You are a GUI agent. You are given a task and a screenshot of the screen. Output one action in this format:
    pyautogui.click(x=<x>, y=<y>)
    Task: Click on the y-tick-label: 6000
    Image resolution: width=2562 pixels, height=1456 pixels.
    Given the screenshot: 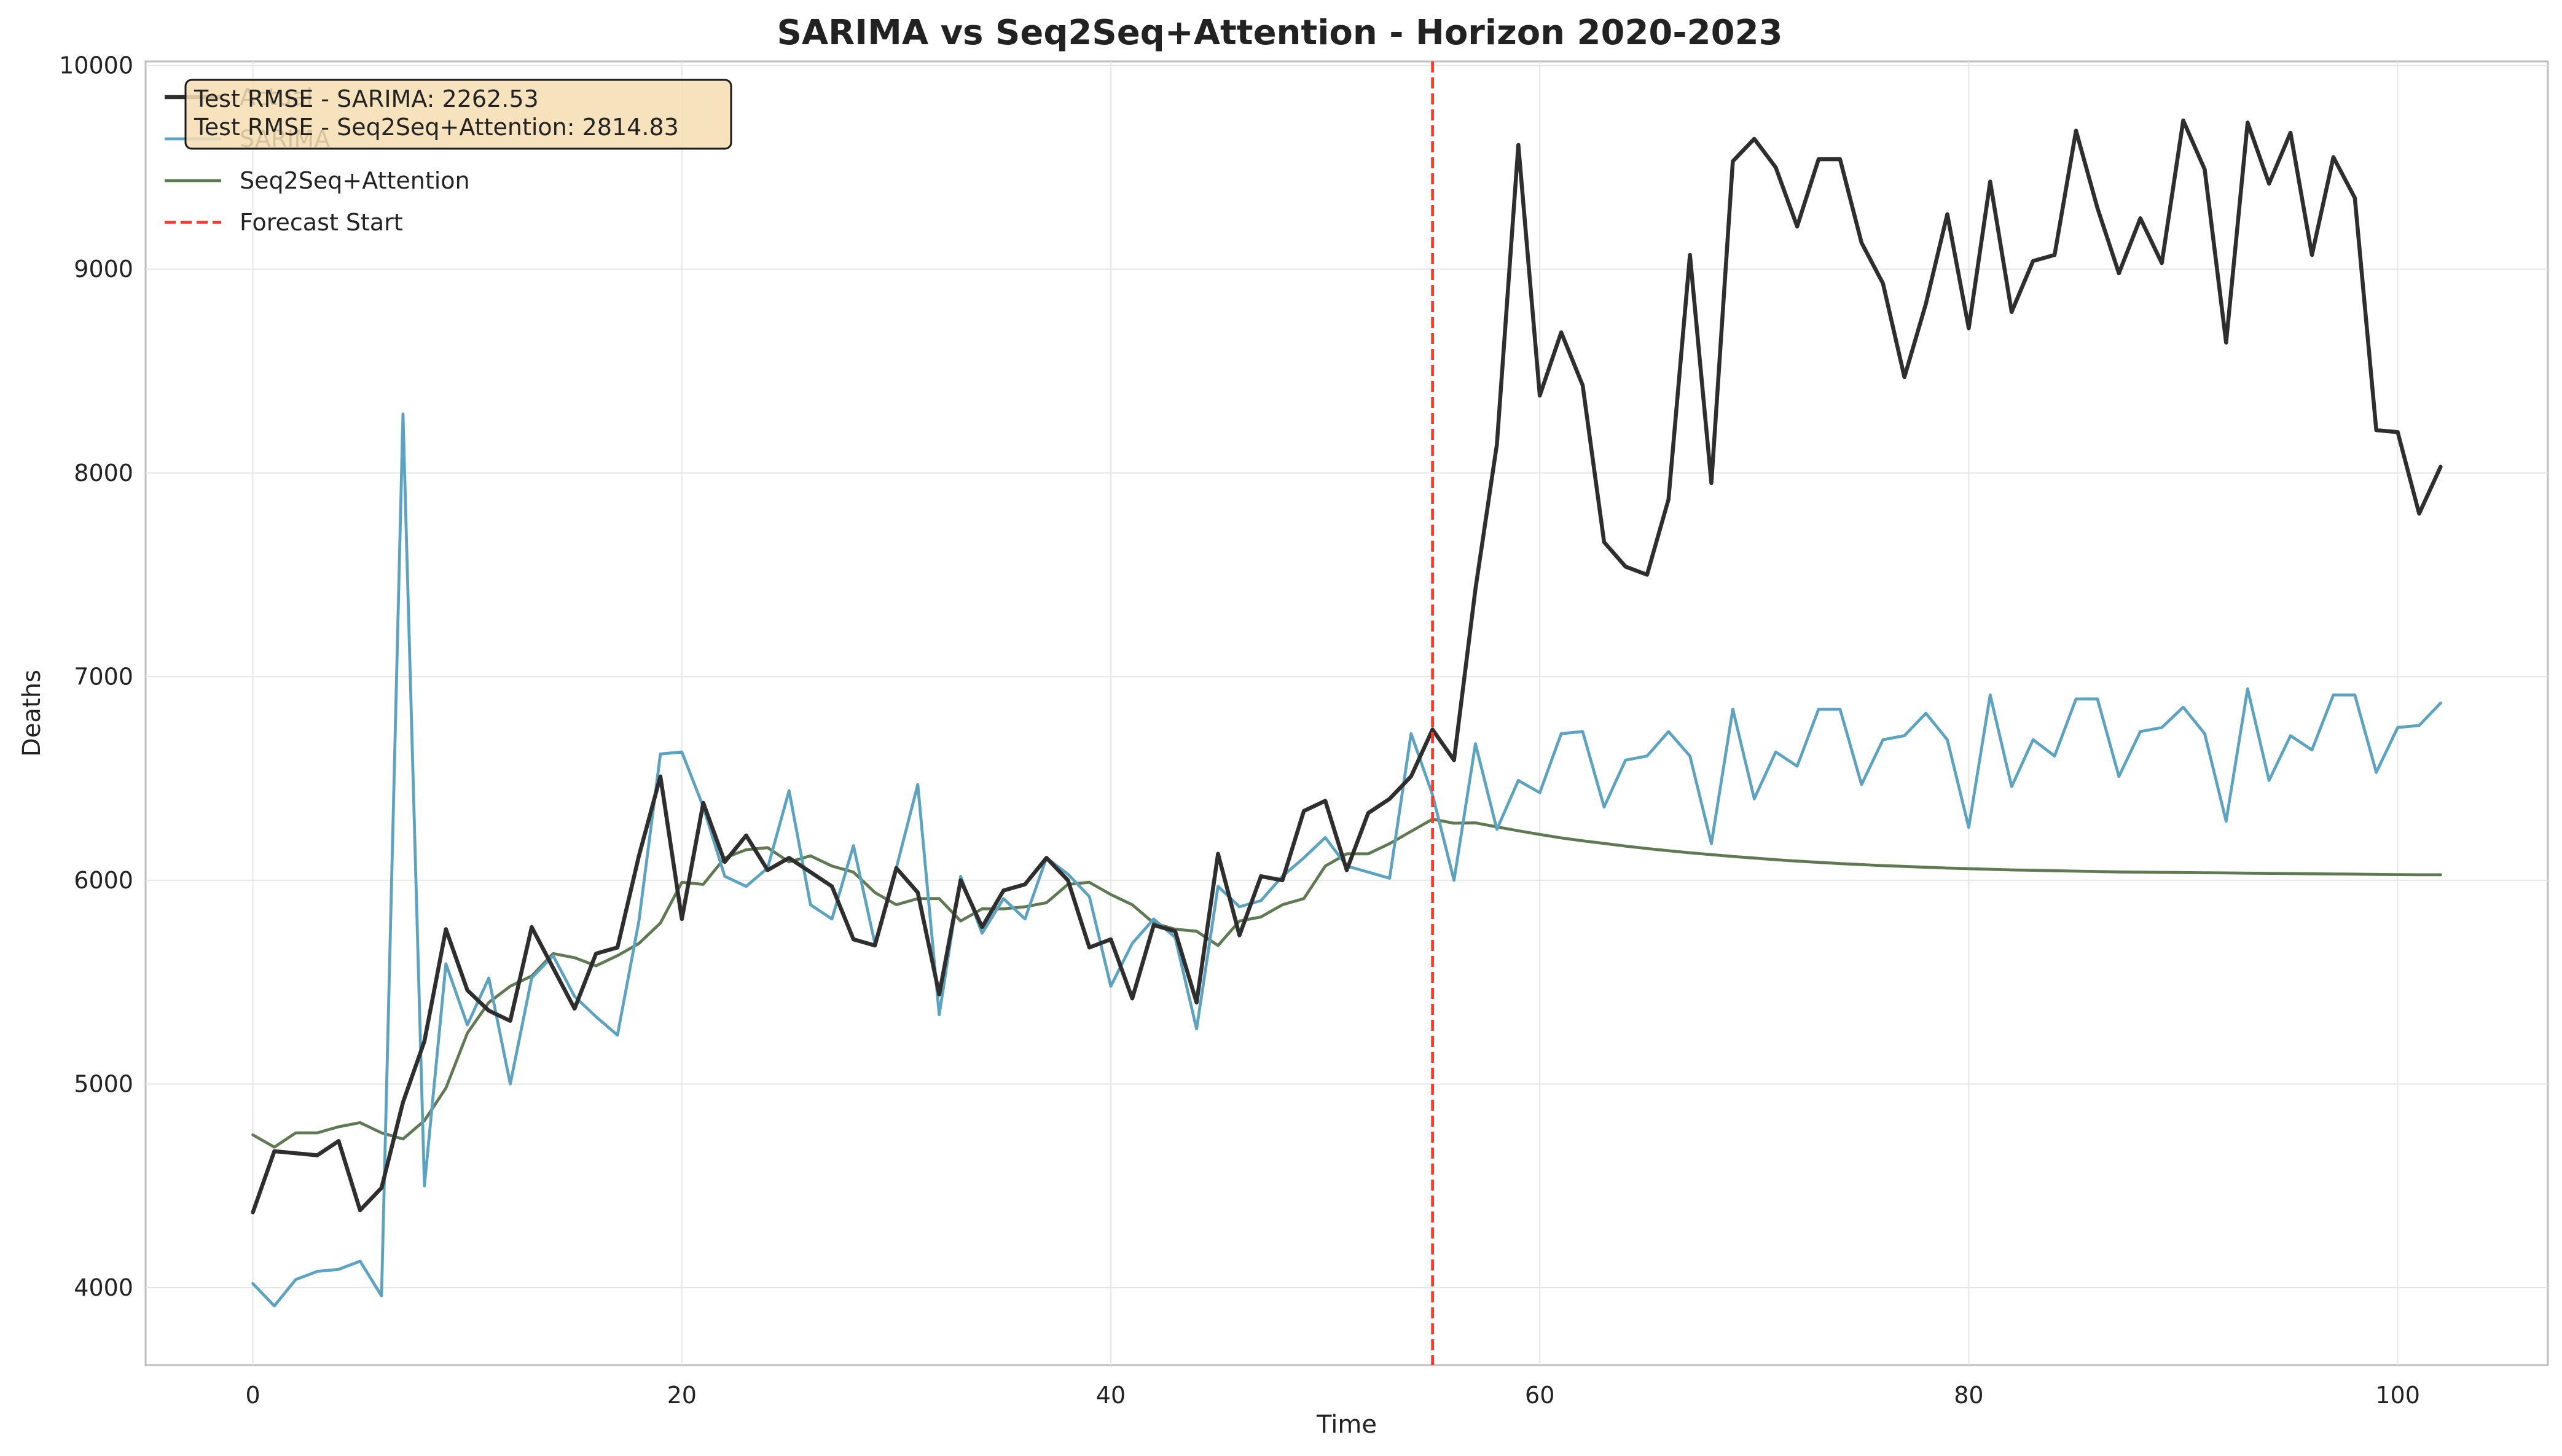 What is the action you would take?
    pyautogui.click(x=103, y=880)
    